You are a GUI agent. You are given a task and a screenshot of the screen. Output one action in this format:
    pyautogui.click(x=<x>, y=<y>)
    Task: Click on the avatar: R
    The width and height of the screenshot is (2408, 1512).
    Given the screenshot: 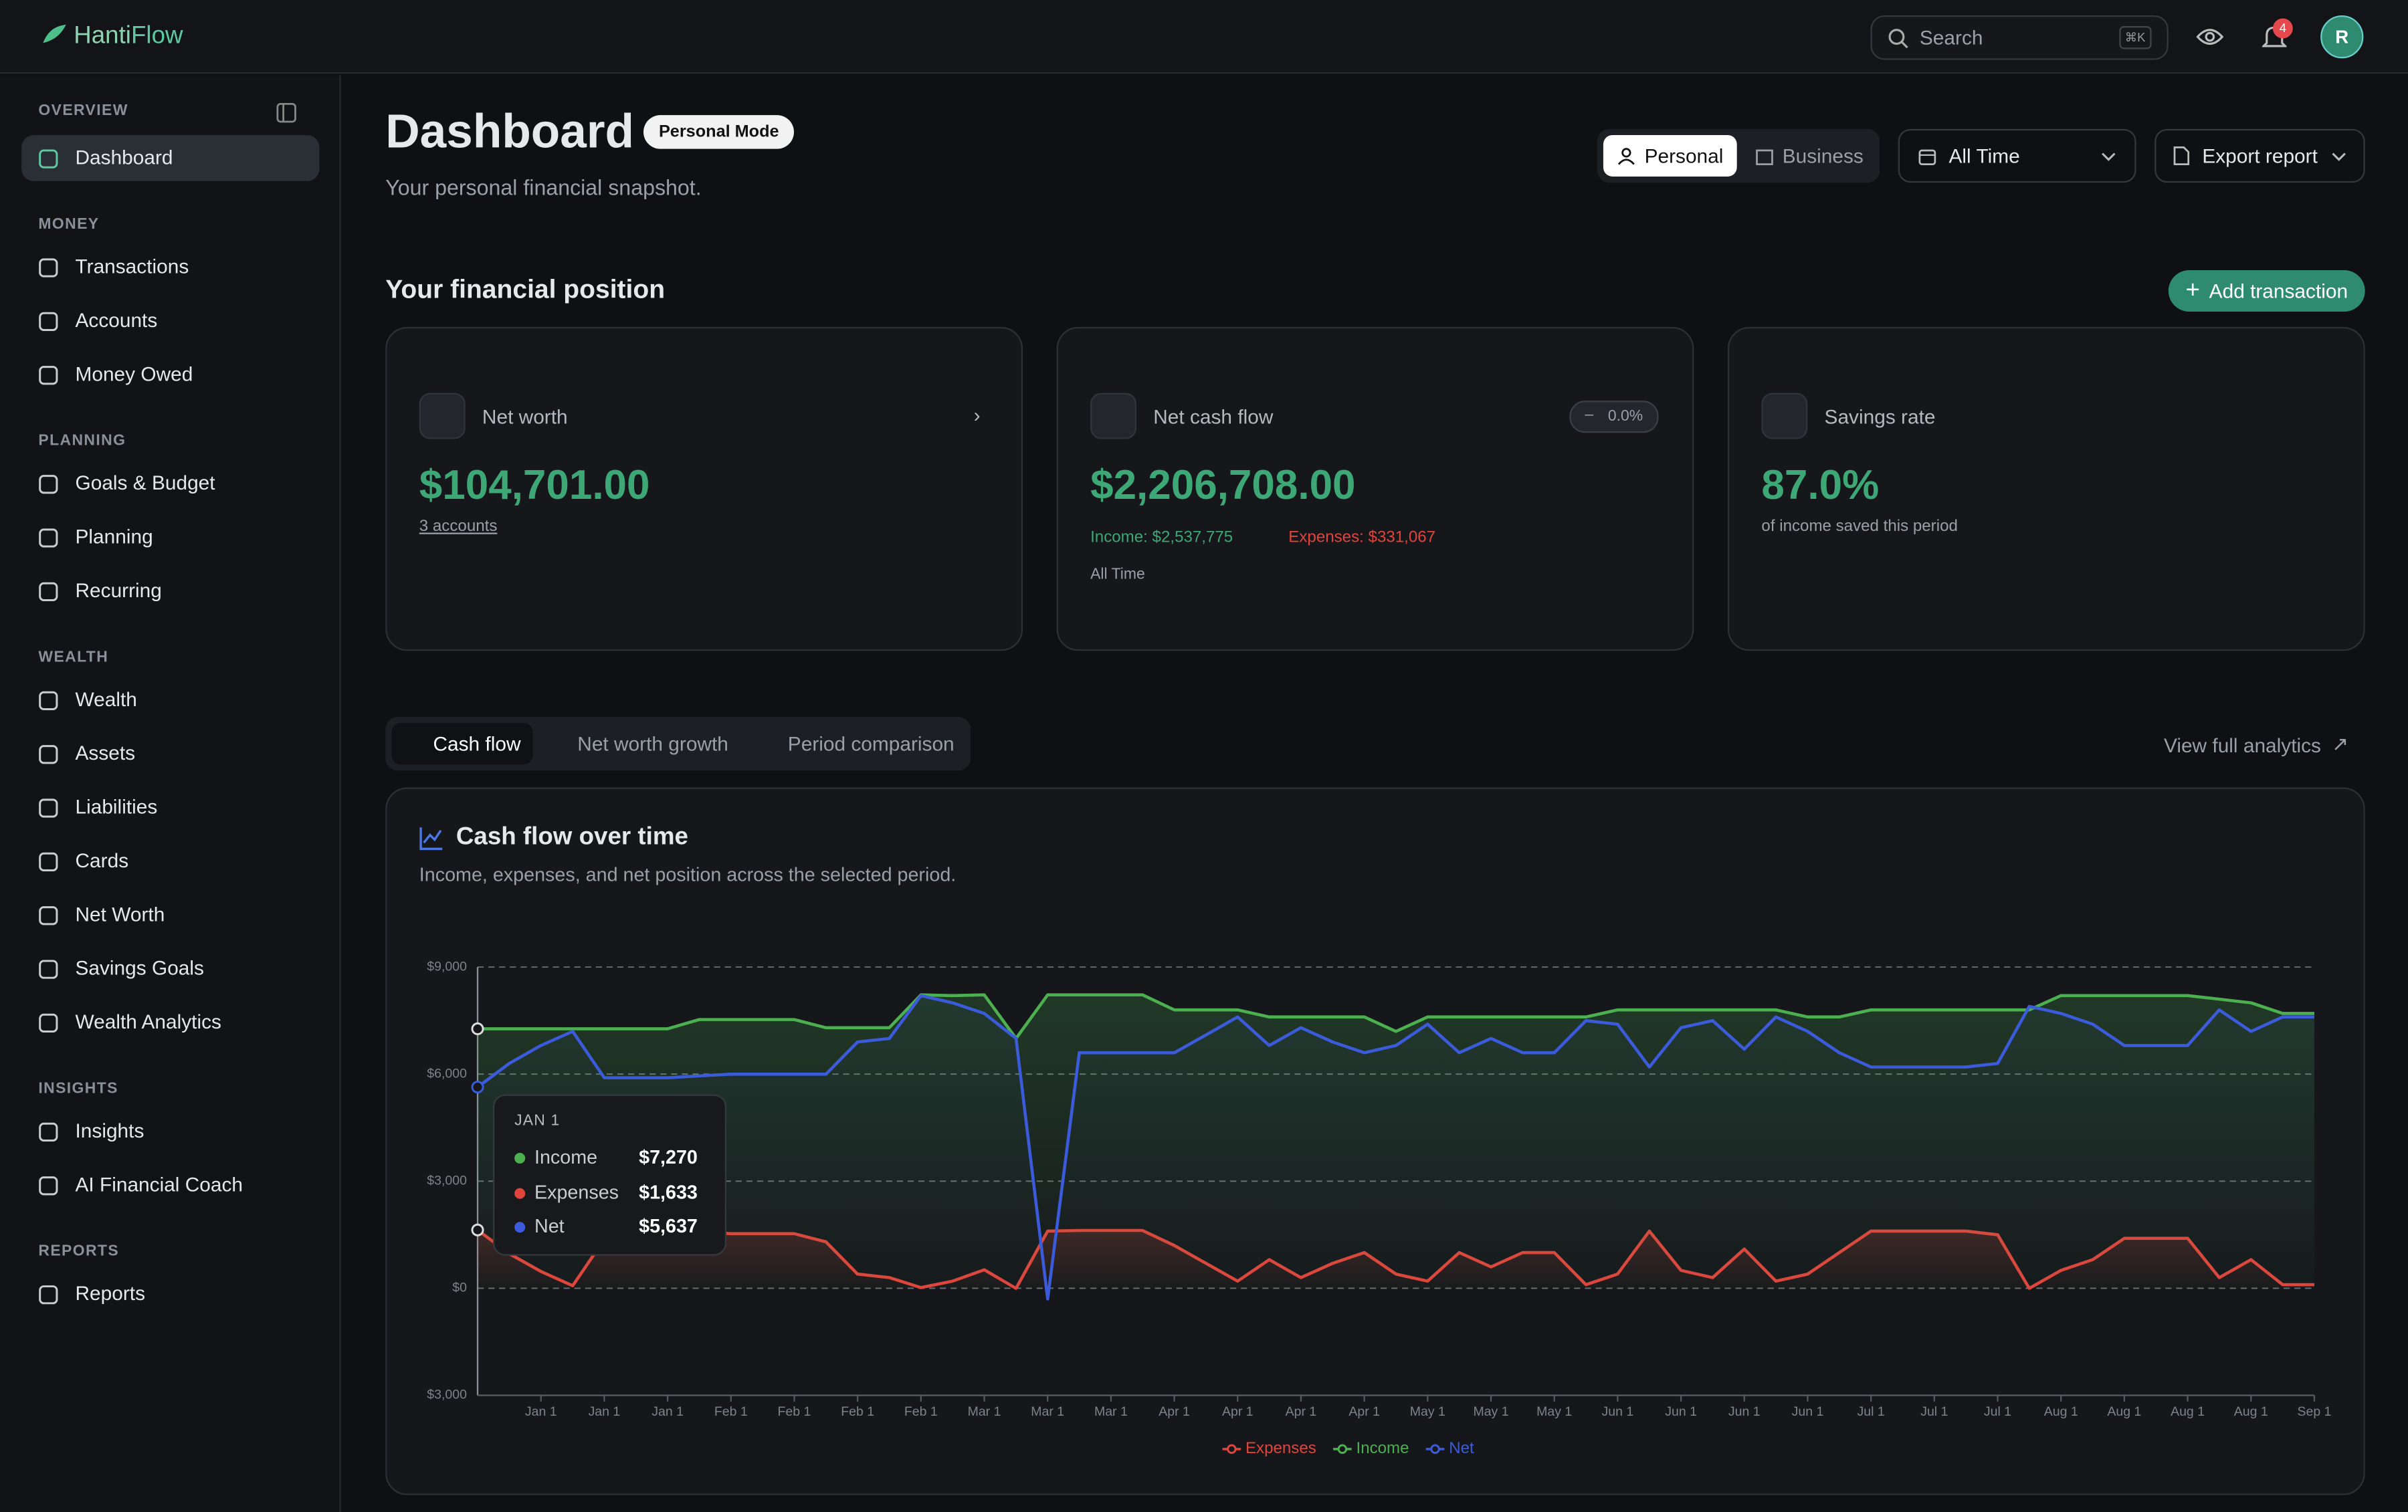 What is the action you would take?
    pyautogui.click(x=2342, y=37)
    